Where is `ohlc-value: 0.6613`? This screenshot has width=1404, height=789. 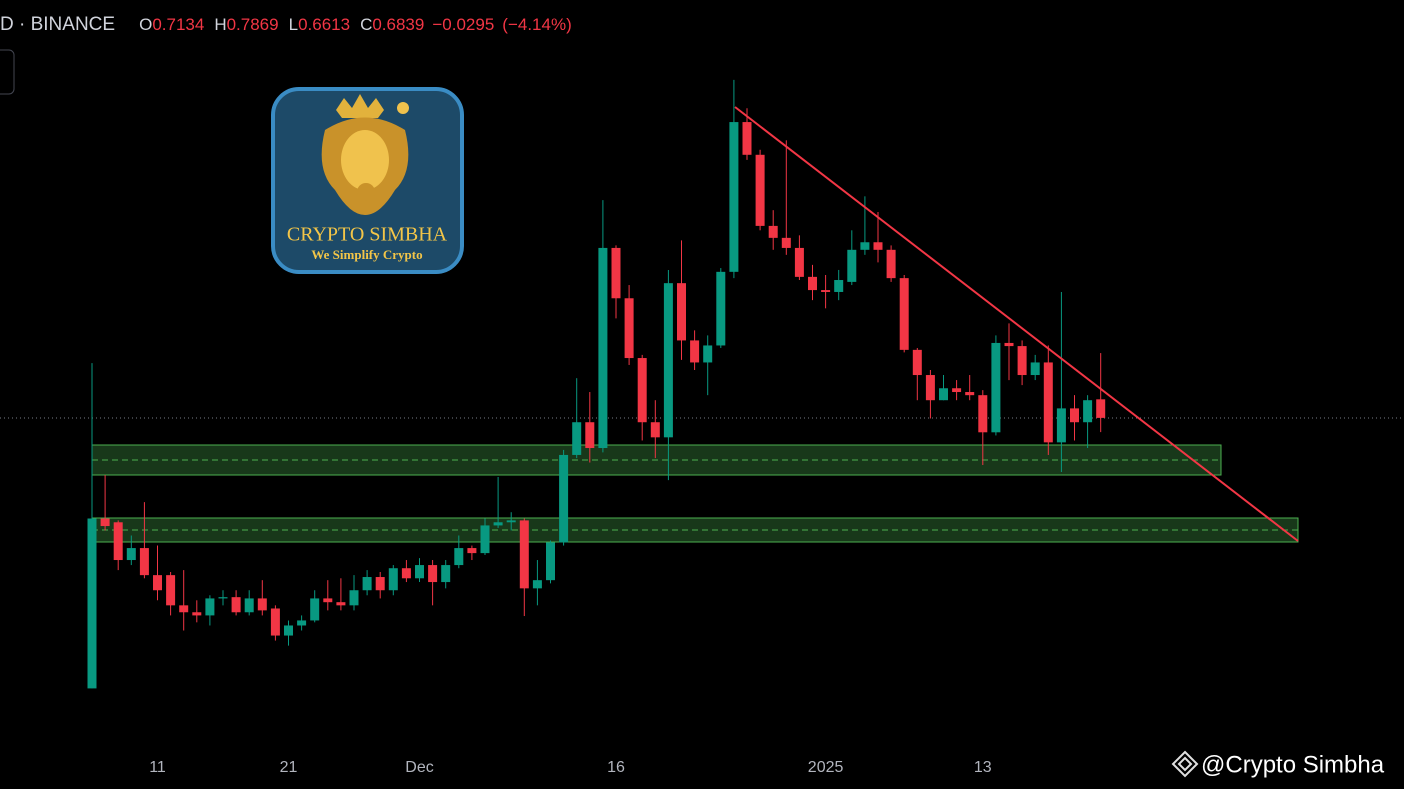 ohlc-value: 0.6613 is located at coordinates (324, 24).